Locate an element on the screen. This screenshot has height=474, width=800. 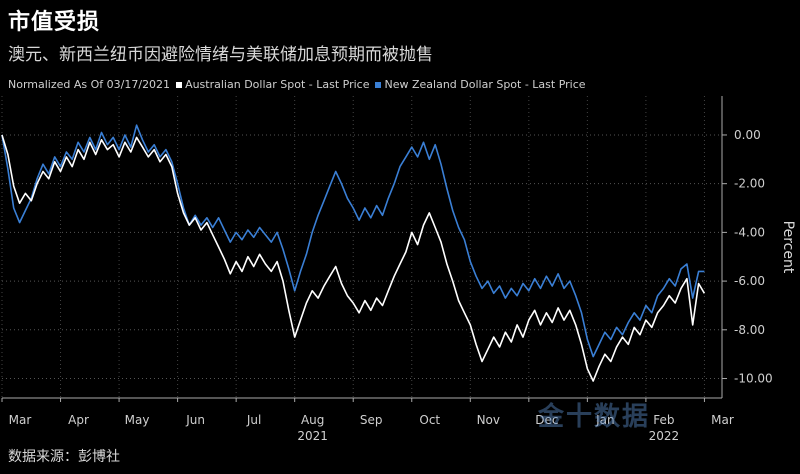
x-tick-label: Jun is located at coordinates (195, 420).